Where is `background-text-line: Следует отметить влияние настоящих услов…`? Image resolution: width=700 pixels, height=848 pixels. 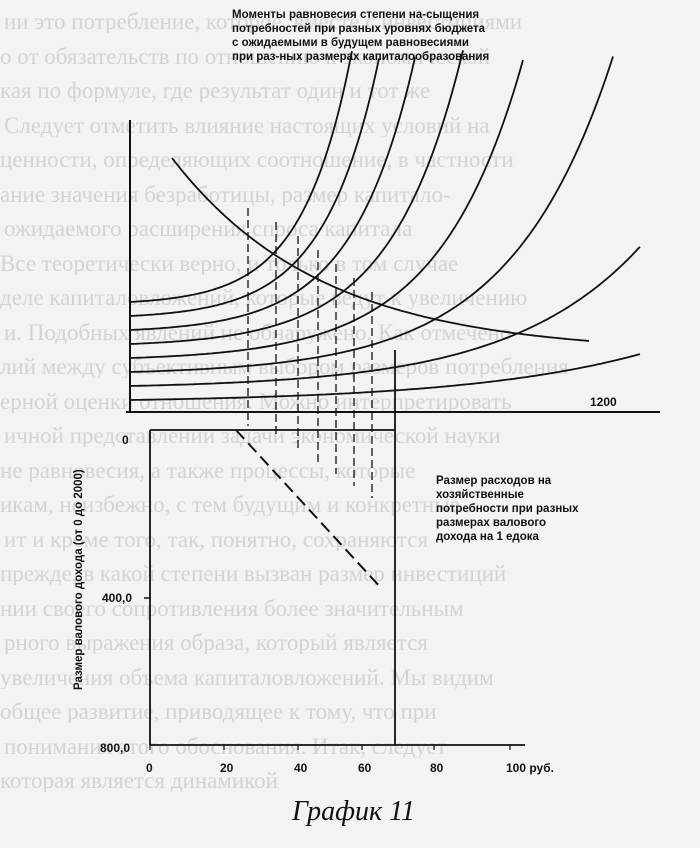
background-text-line: Следует отметить влияние настоящих услов… is located at coordinates (247, 125).